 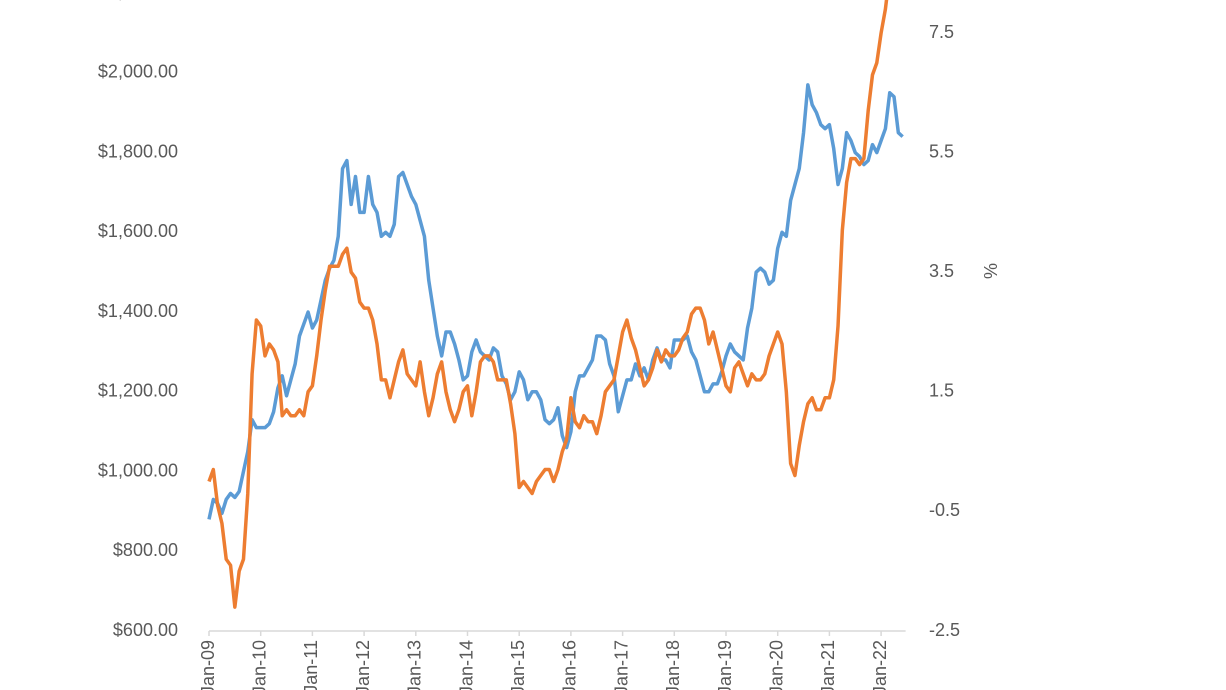 What do you see at coordinates (415, 665) in the screenshot?
I see `x-tick-label: Jan-13` at bounding box center [415, 665].